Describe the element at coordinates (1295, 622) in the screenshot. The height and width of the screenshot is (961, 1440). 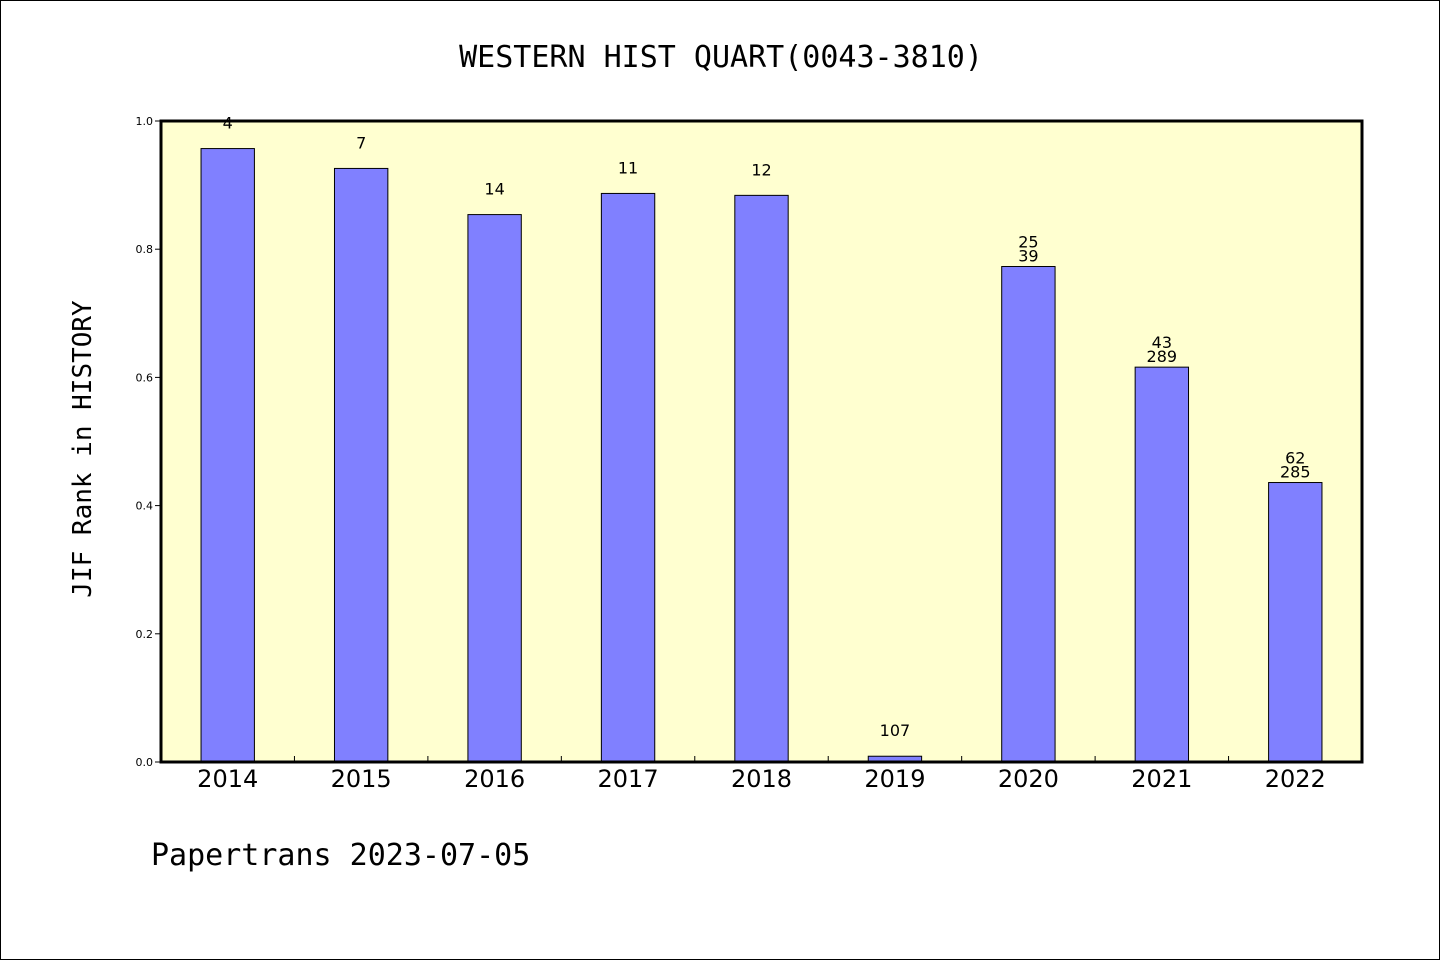
I see `bar-2022` at that location.